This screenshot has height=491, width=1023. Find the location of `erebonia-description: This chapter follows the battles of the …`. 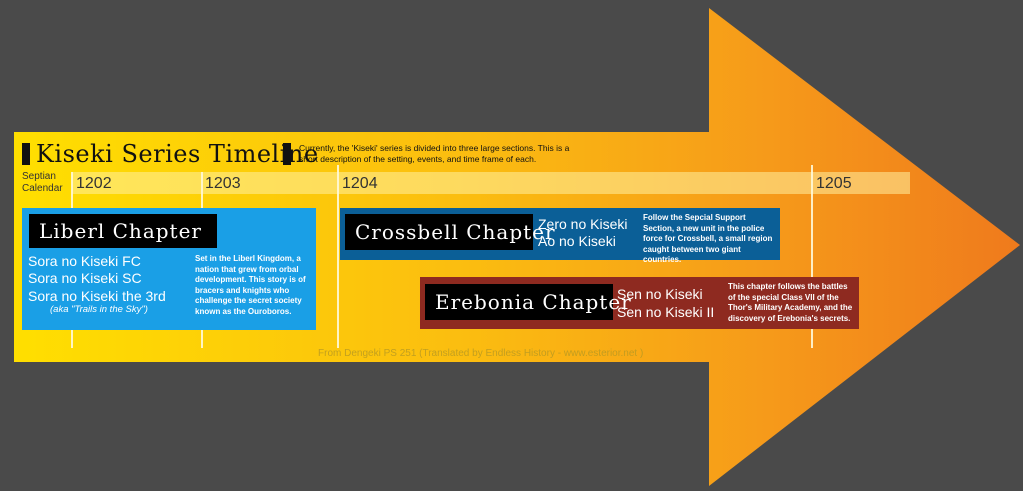

erebonia-description: This chapter follows the battles of the … is located at coordinates (790, 302).